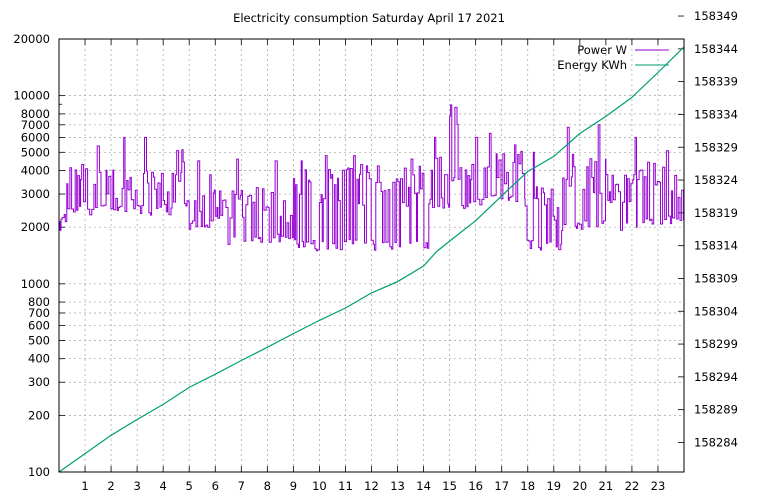  What do you see at coordinates (632, 486) in the screenshot?
I see `x-tick-label: 22` at bounding box center [632, 486].